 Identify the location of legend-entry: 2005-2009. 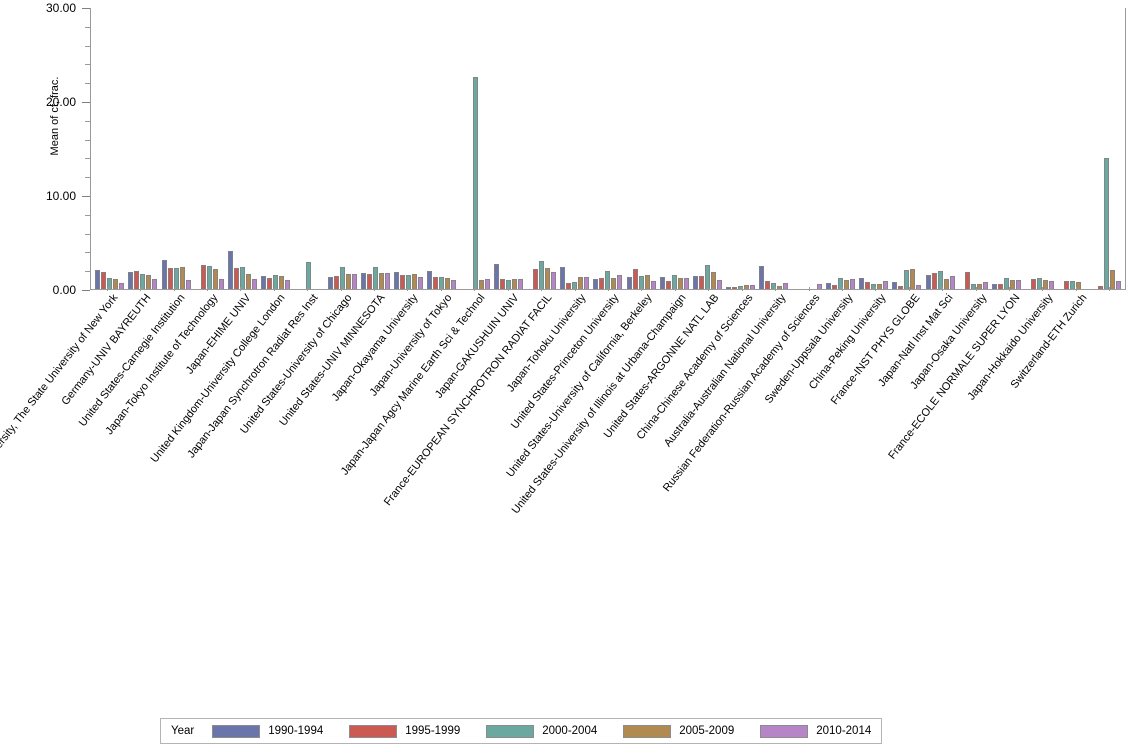
(678, 731).